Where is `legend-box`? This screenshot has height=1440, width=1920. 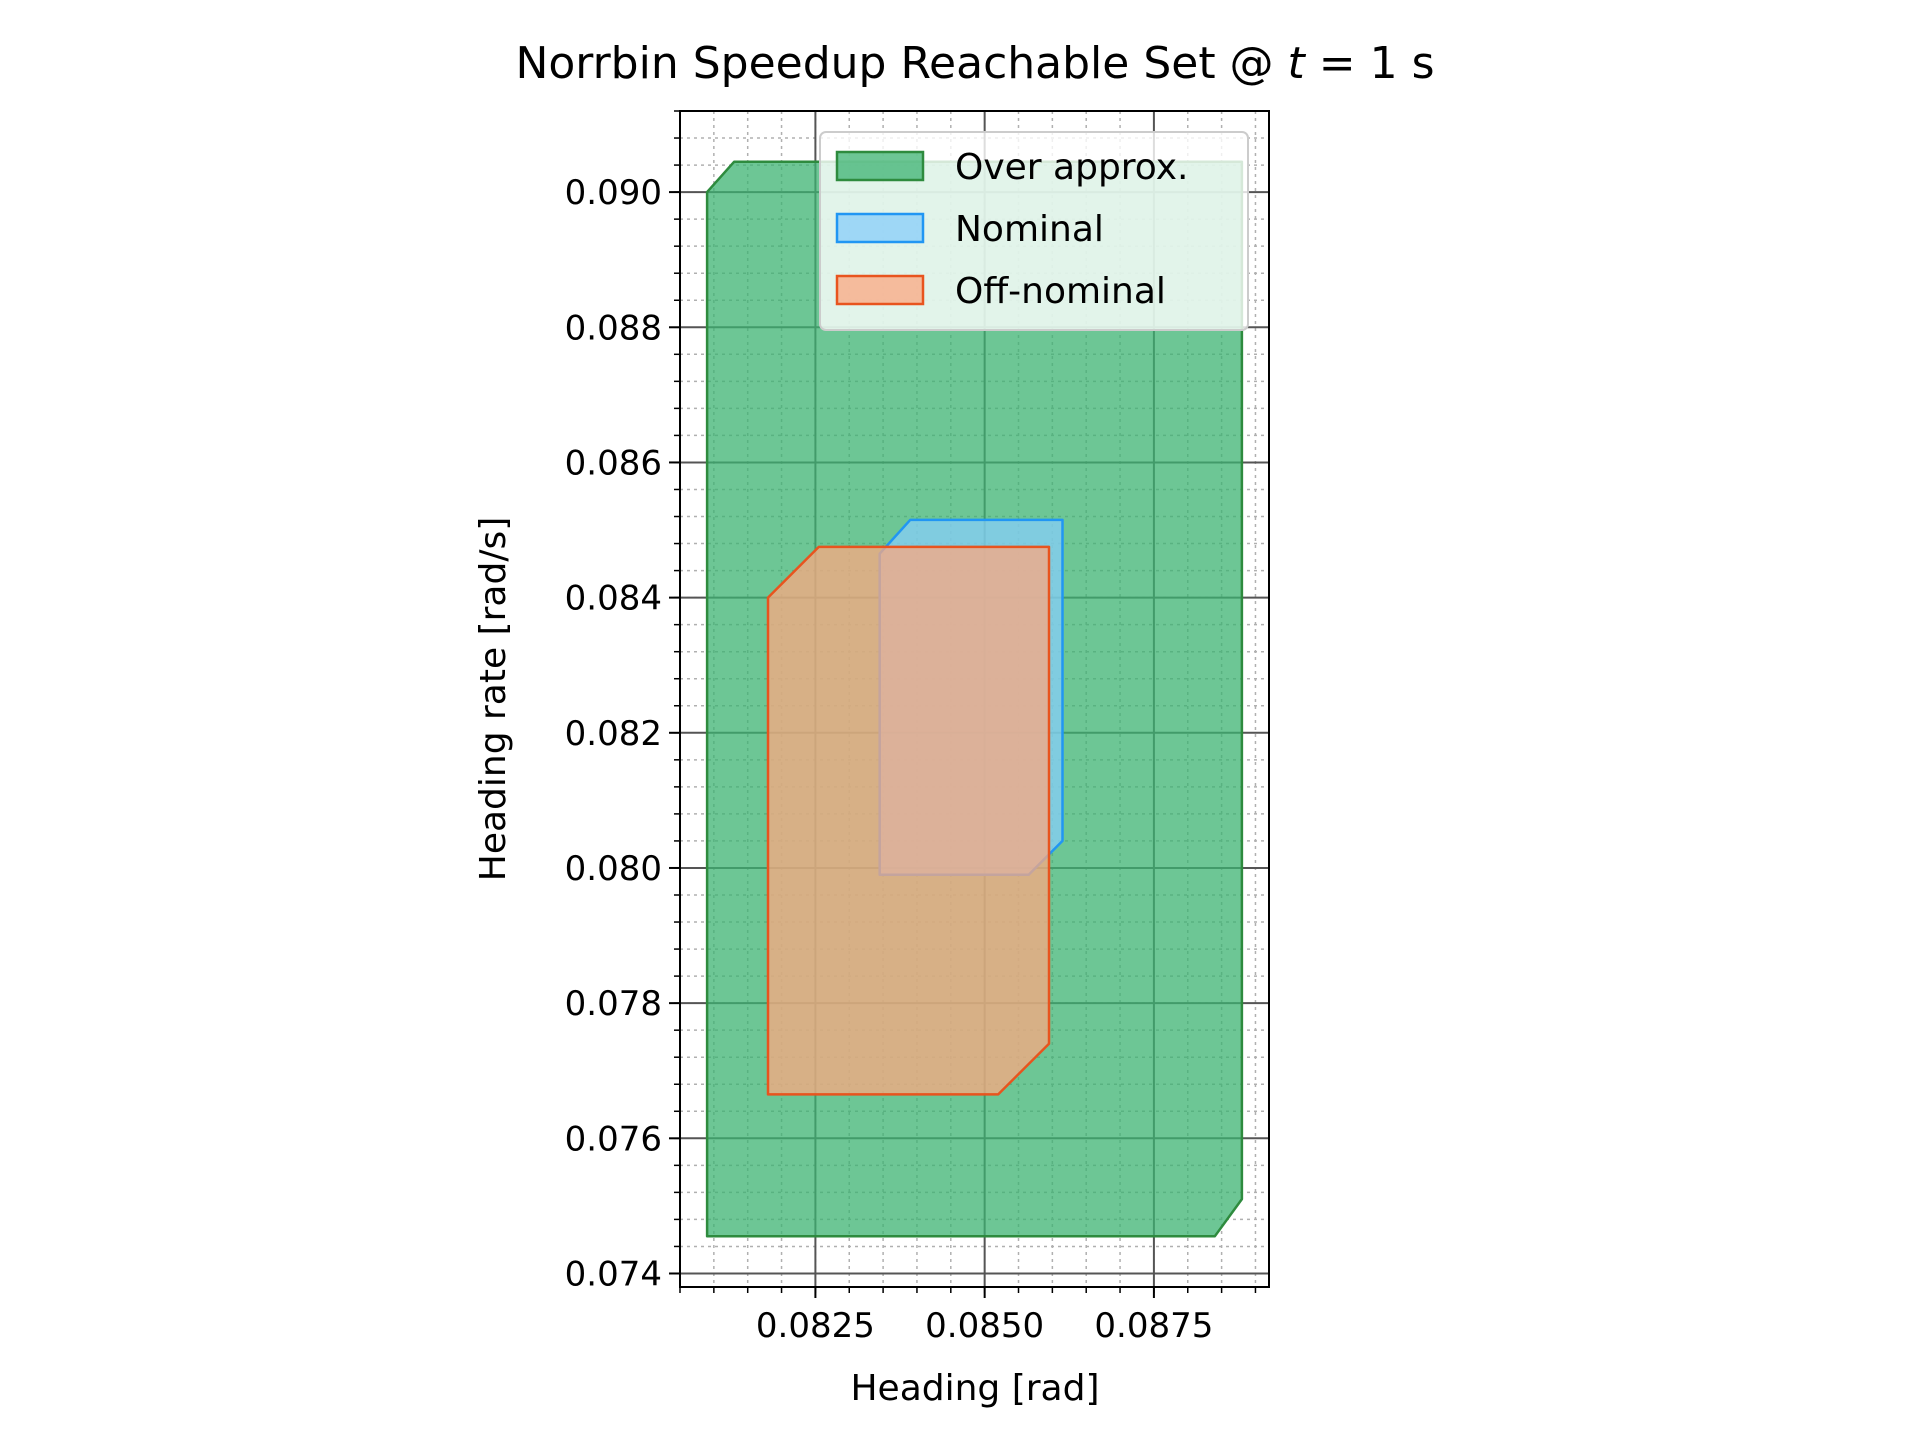 legend-box is located at coordinates (1034, 231).